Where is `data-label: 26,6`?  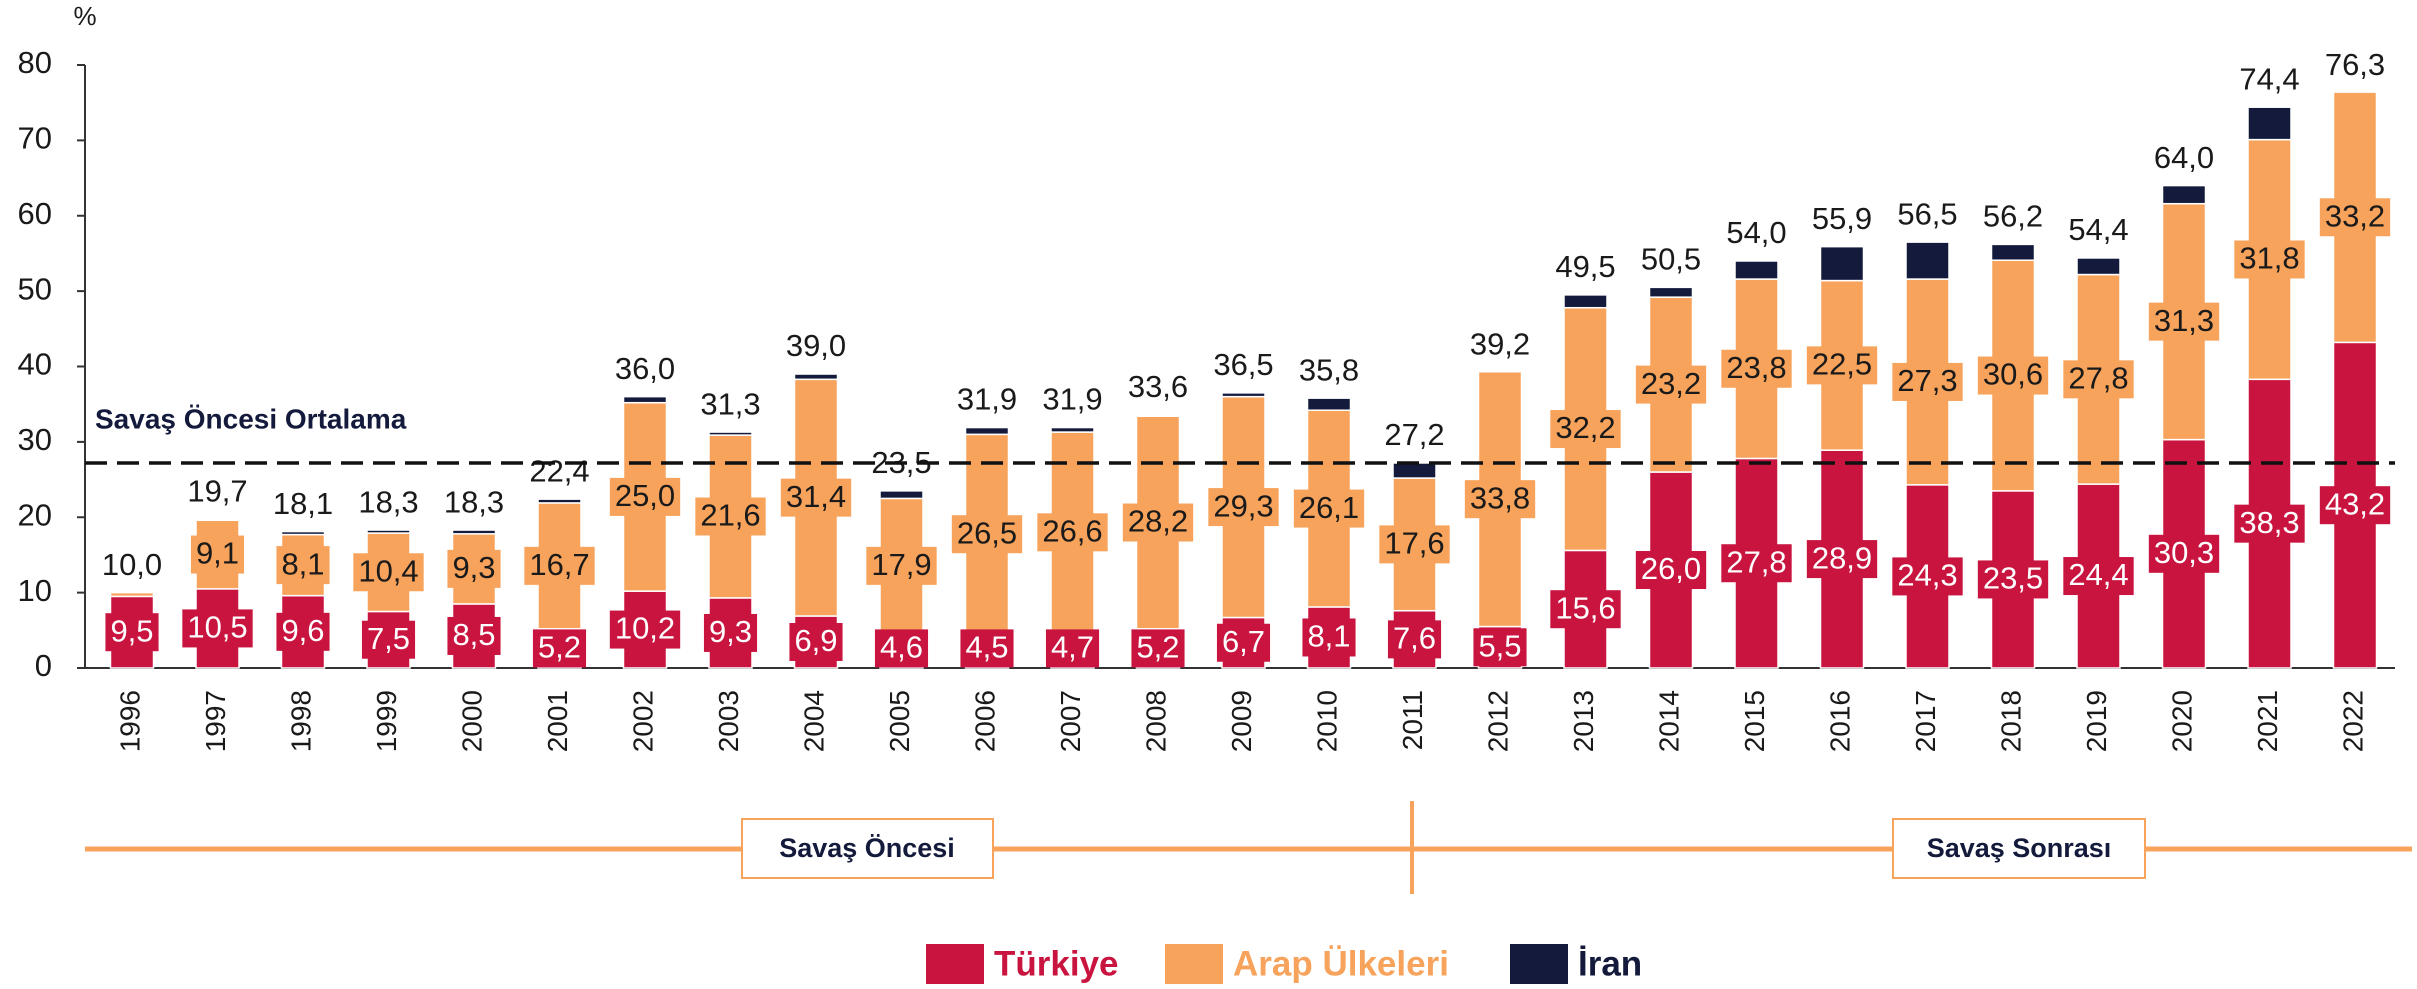 data-label: 26,6 is located at coordinates (1072, 531).